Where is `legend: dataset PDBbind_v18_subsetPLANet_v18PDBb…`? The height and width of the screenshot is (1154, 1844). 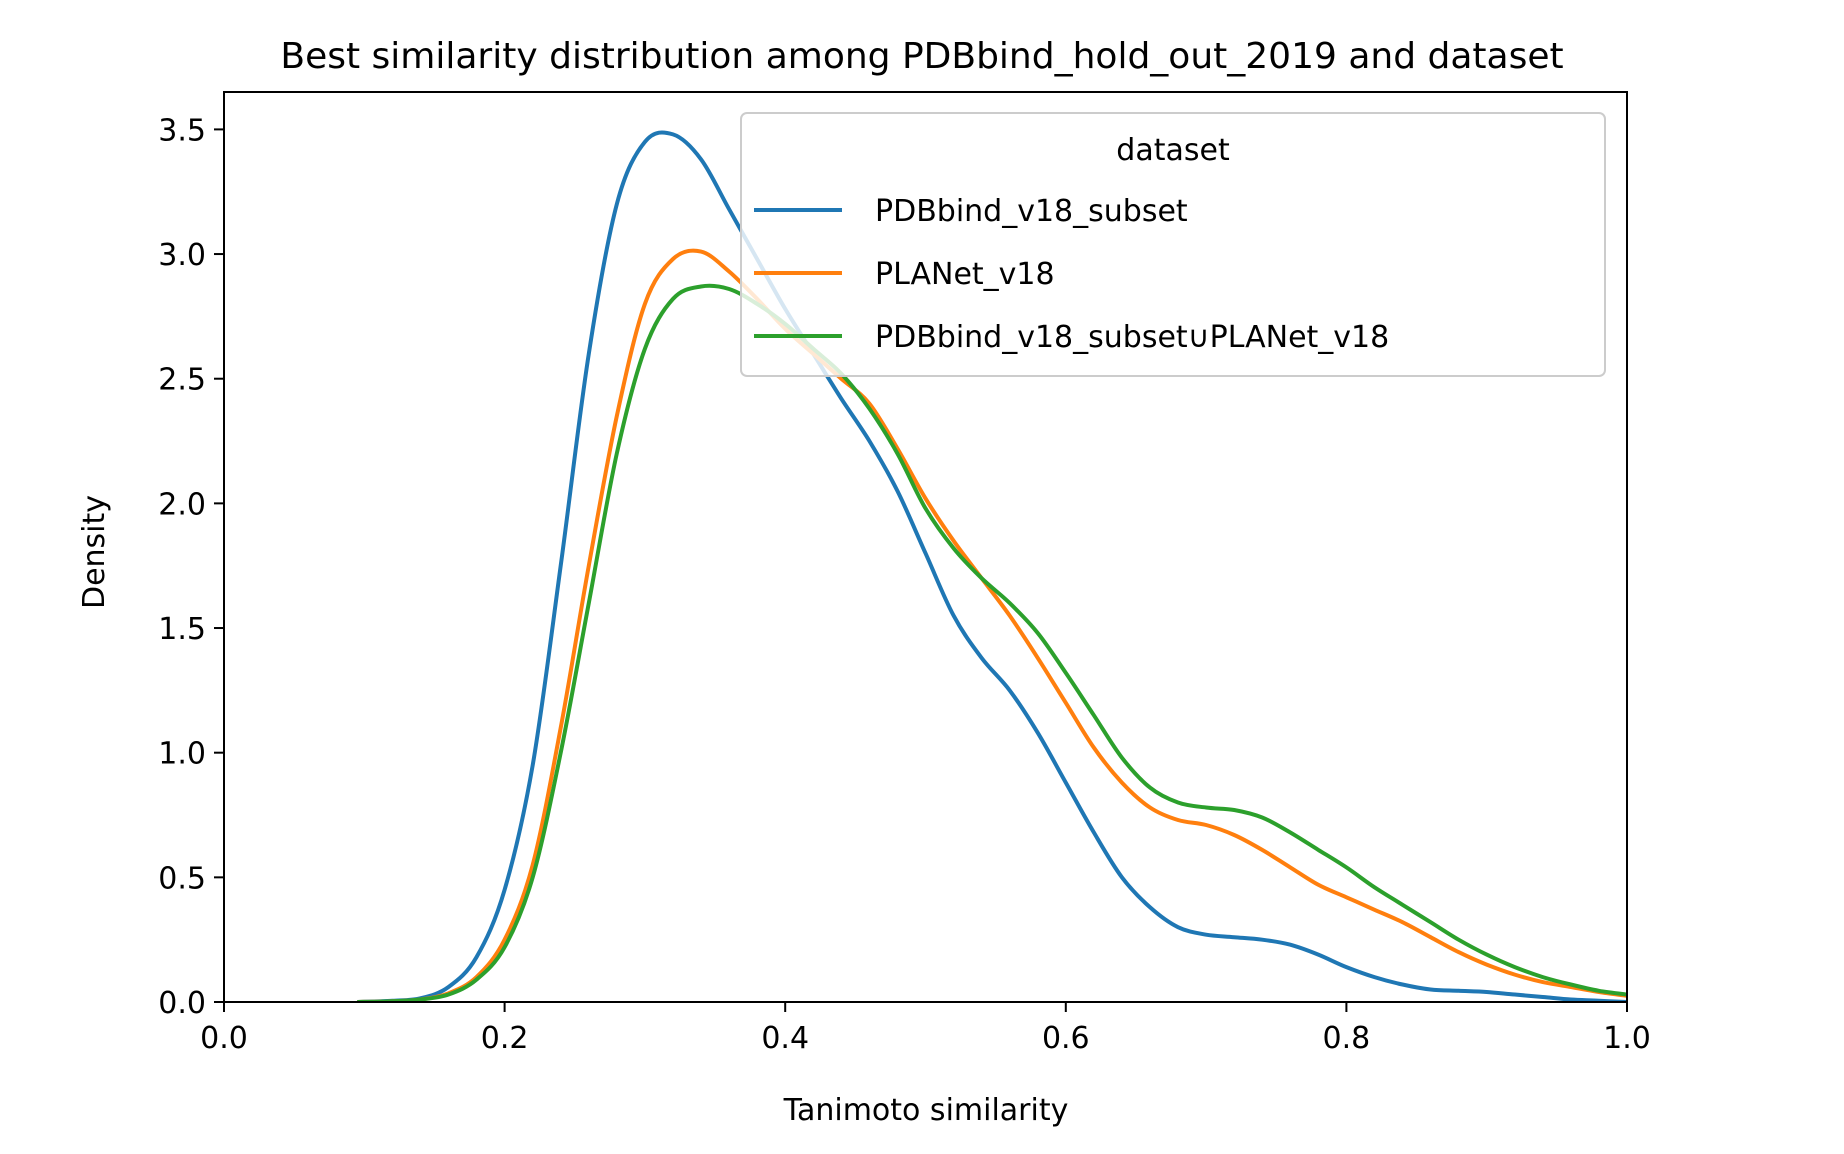
legend: dataset PDBbind_v18_subsetPLANet_v18PDBb… is located at coordinates (1173, 244).